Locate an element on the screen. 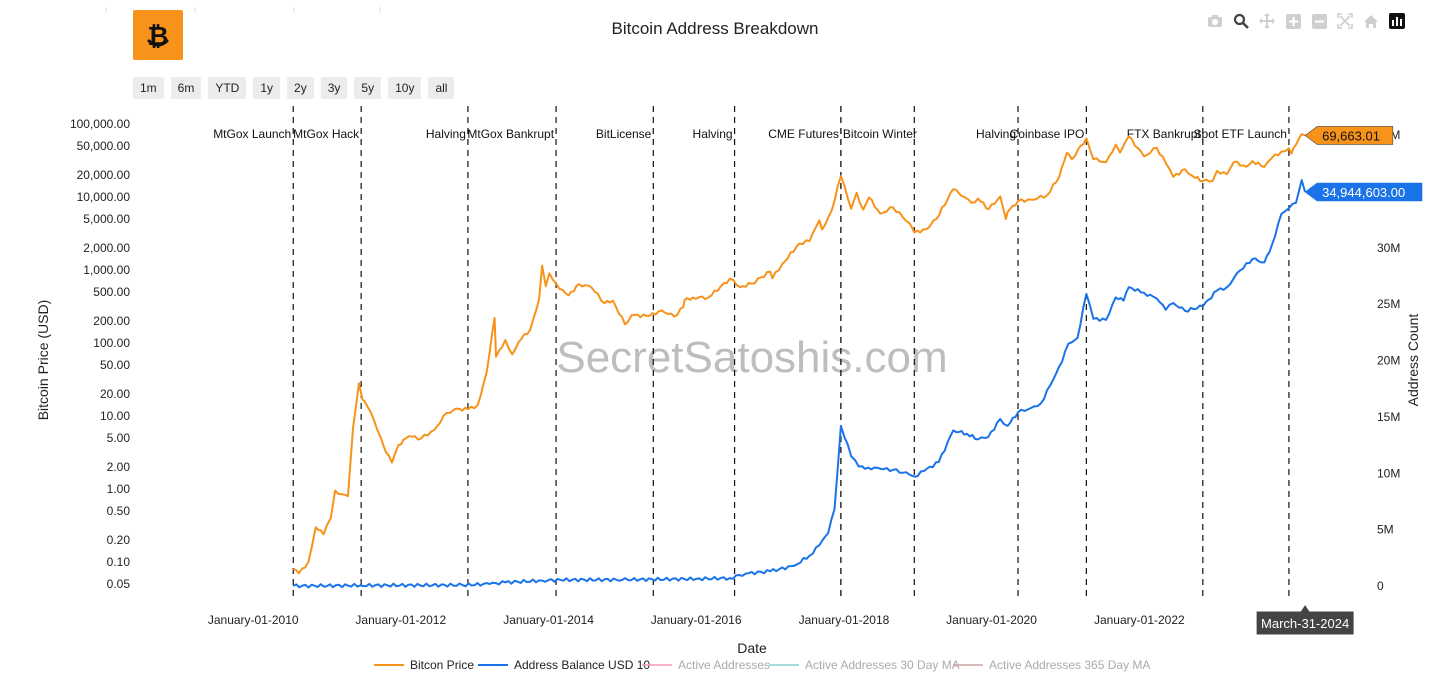 The width and height of the screenshot is (1456, 681). legend-label: Address Balance USD 10 is located at coordinates (582, 665).